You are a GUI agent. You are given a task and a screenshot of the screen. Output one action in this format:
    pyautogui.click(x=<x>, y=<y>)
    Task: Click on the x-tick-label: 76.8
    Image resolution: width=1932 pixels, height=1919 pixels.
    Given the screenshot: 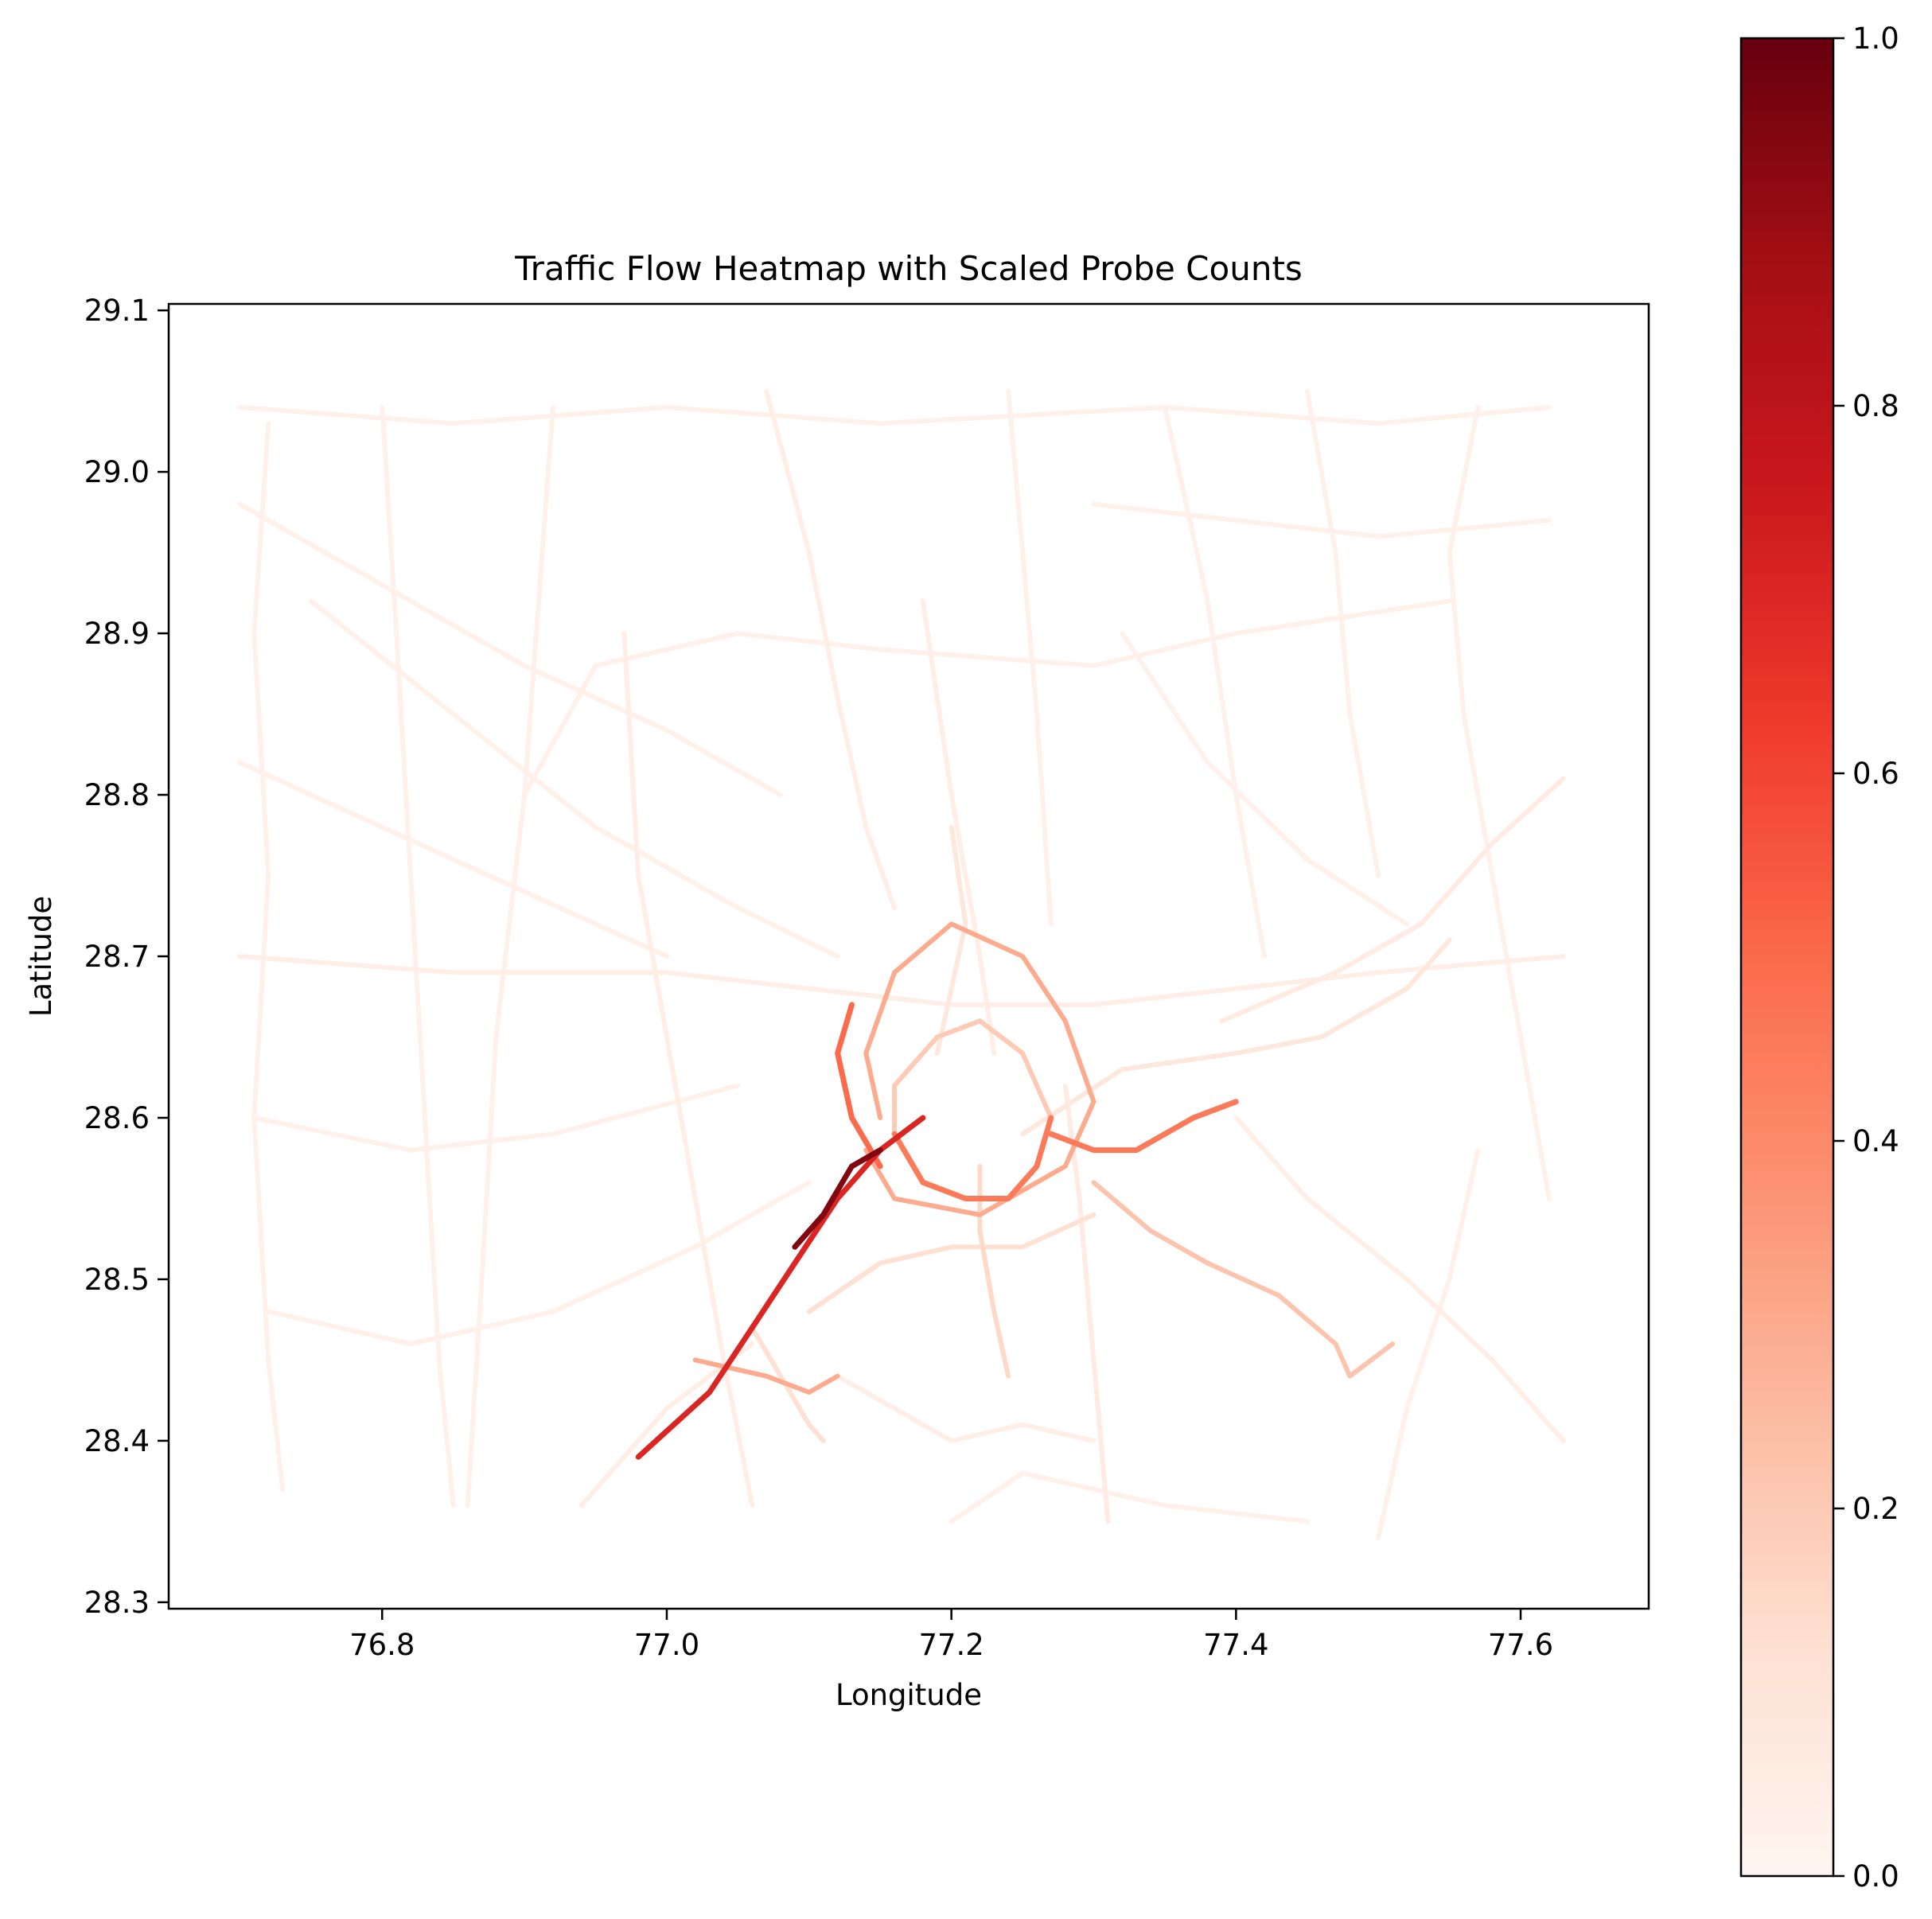 What is the action you would take?
    pyautogui.click(x=382, y=1645)
    